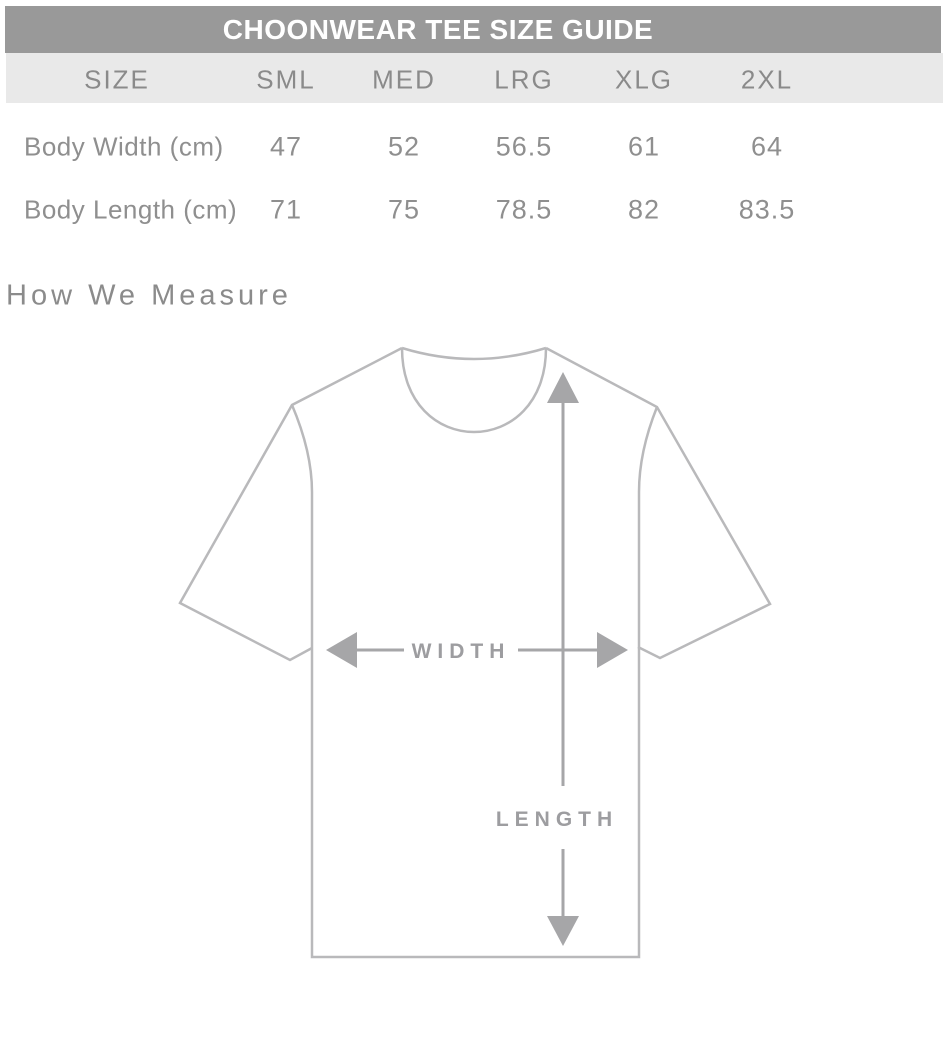 Image resolution: width=948 pixels, height=1042 pixels. What do you see at coordinates (474, 353) in the screenshot?
I see `collar-back-curve` at bounding box center [474, 353].